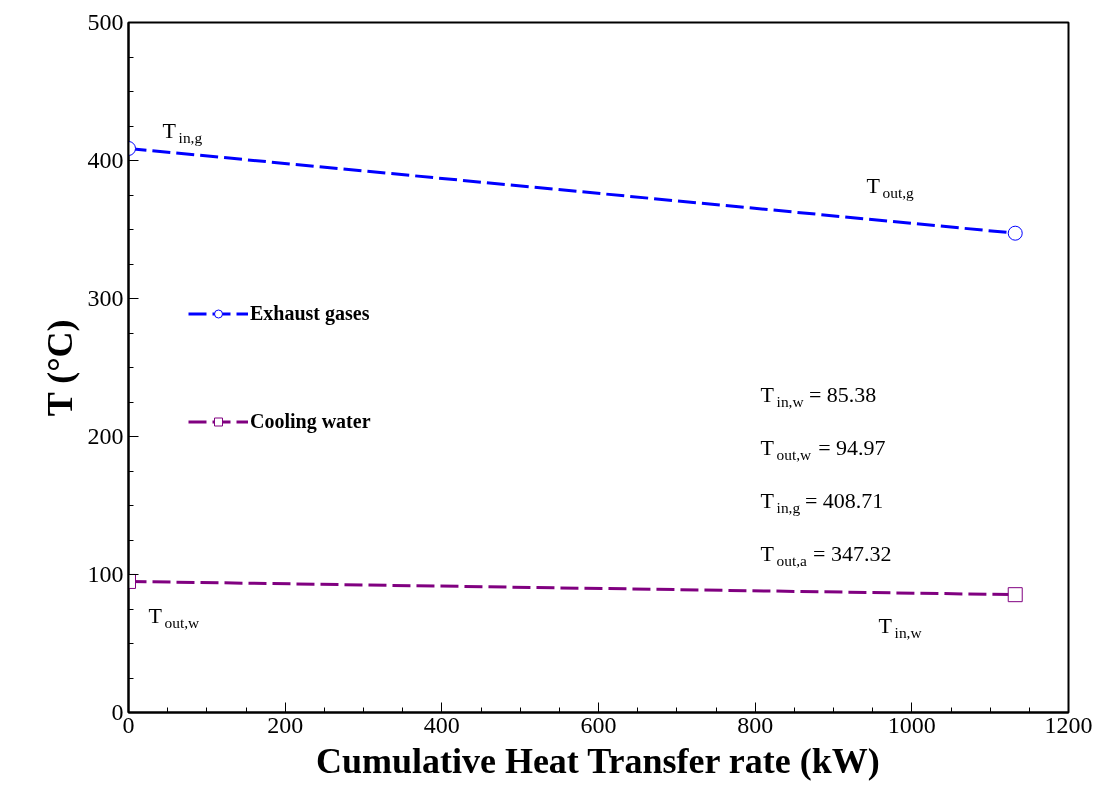 This screenshot has height=807, width=1107. I want to click on x-tick-label: 800, so click(755, 724).